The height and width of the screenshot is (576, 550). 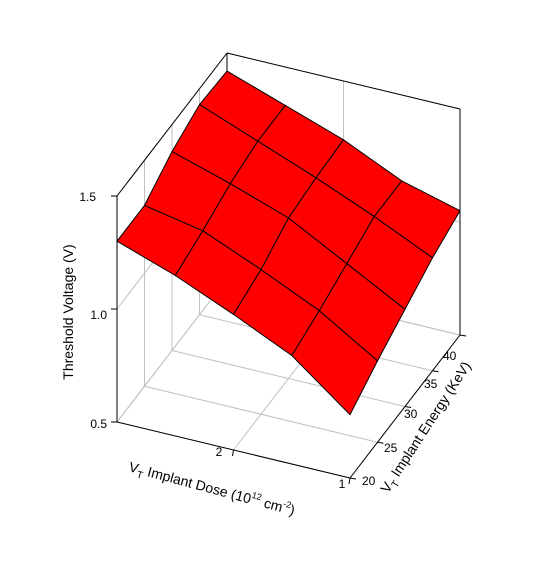 I want to click on z-tick-0: 0.5, so click(x=98, y=424).